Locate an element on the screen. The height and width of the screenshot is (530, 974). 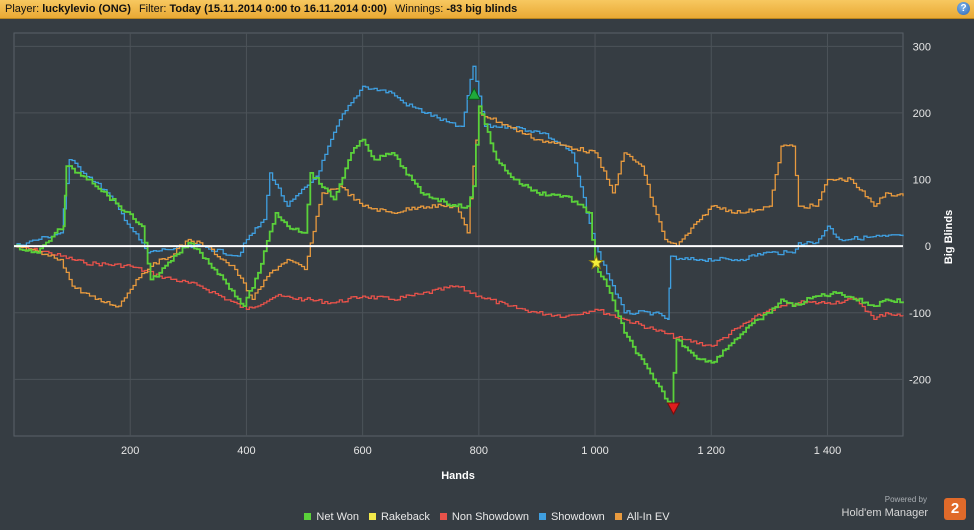
y-axis: 300 200 100 0 -100 -200 is located at coordinates (920, 213).